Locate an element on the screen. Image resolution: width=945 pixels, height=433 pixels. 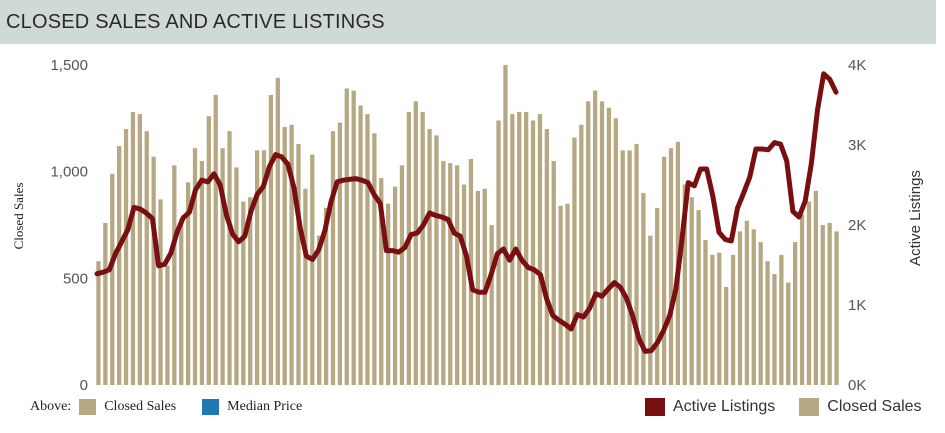
legend-above-label: Above: is located at coordinates (51, 406).